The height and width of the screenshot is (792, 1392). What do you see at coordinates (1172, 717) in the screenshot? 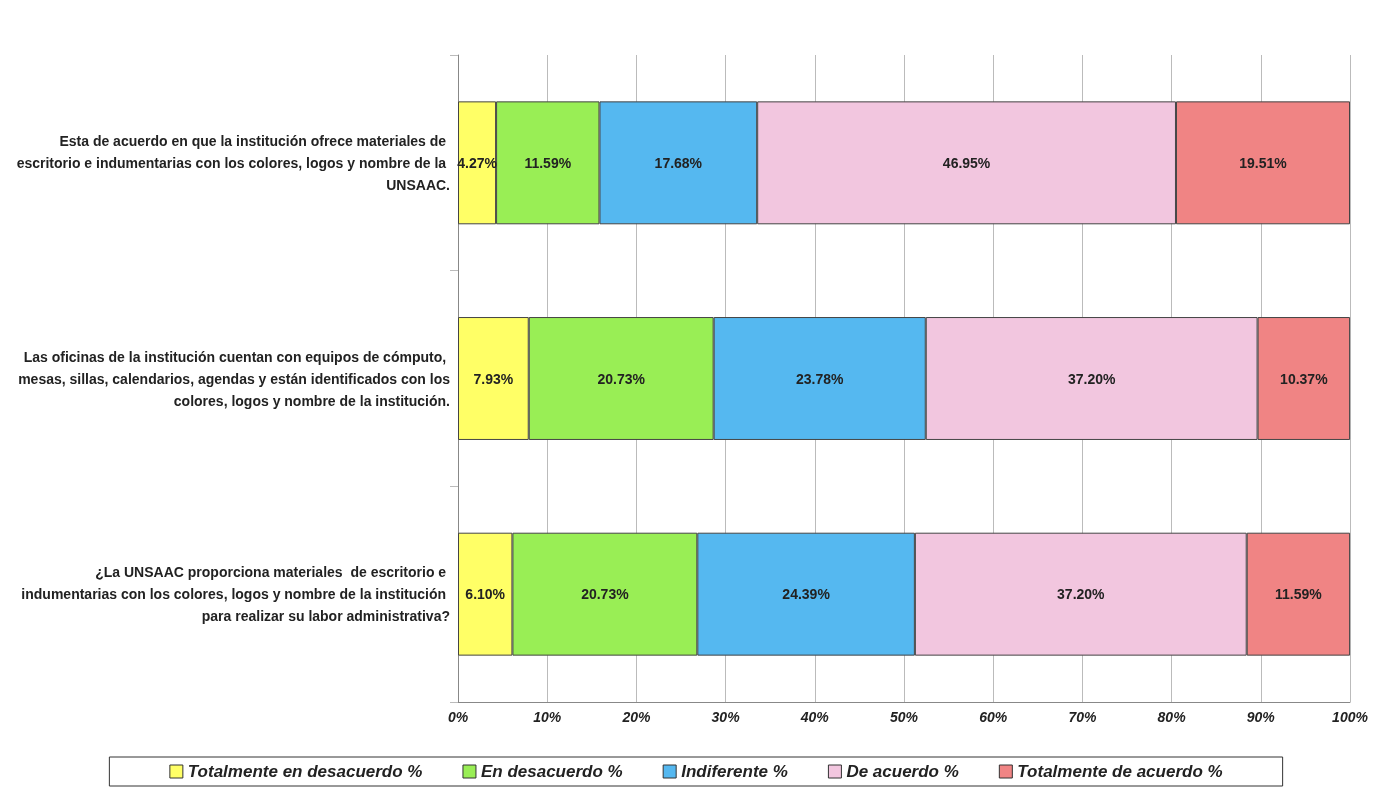
I see `x-tick-label: 80%` at bounding box center [1172, 717].